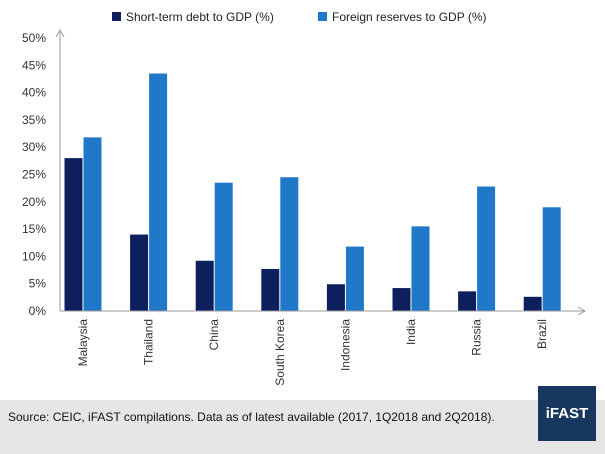 This screenshot has width=605, height=454. What do you see at coordinates (34, 120) in the screenshot?
I see `y-tick-label: 35%` at bounding box center [34, 120].